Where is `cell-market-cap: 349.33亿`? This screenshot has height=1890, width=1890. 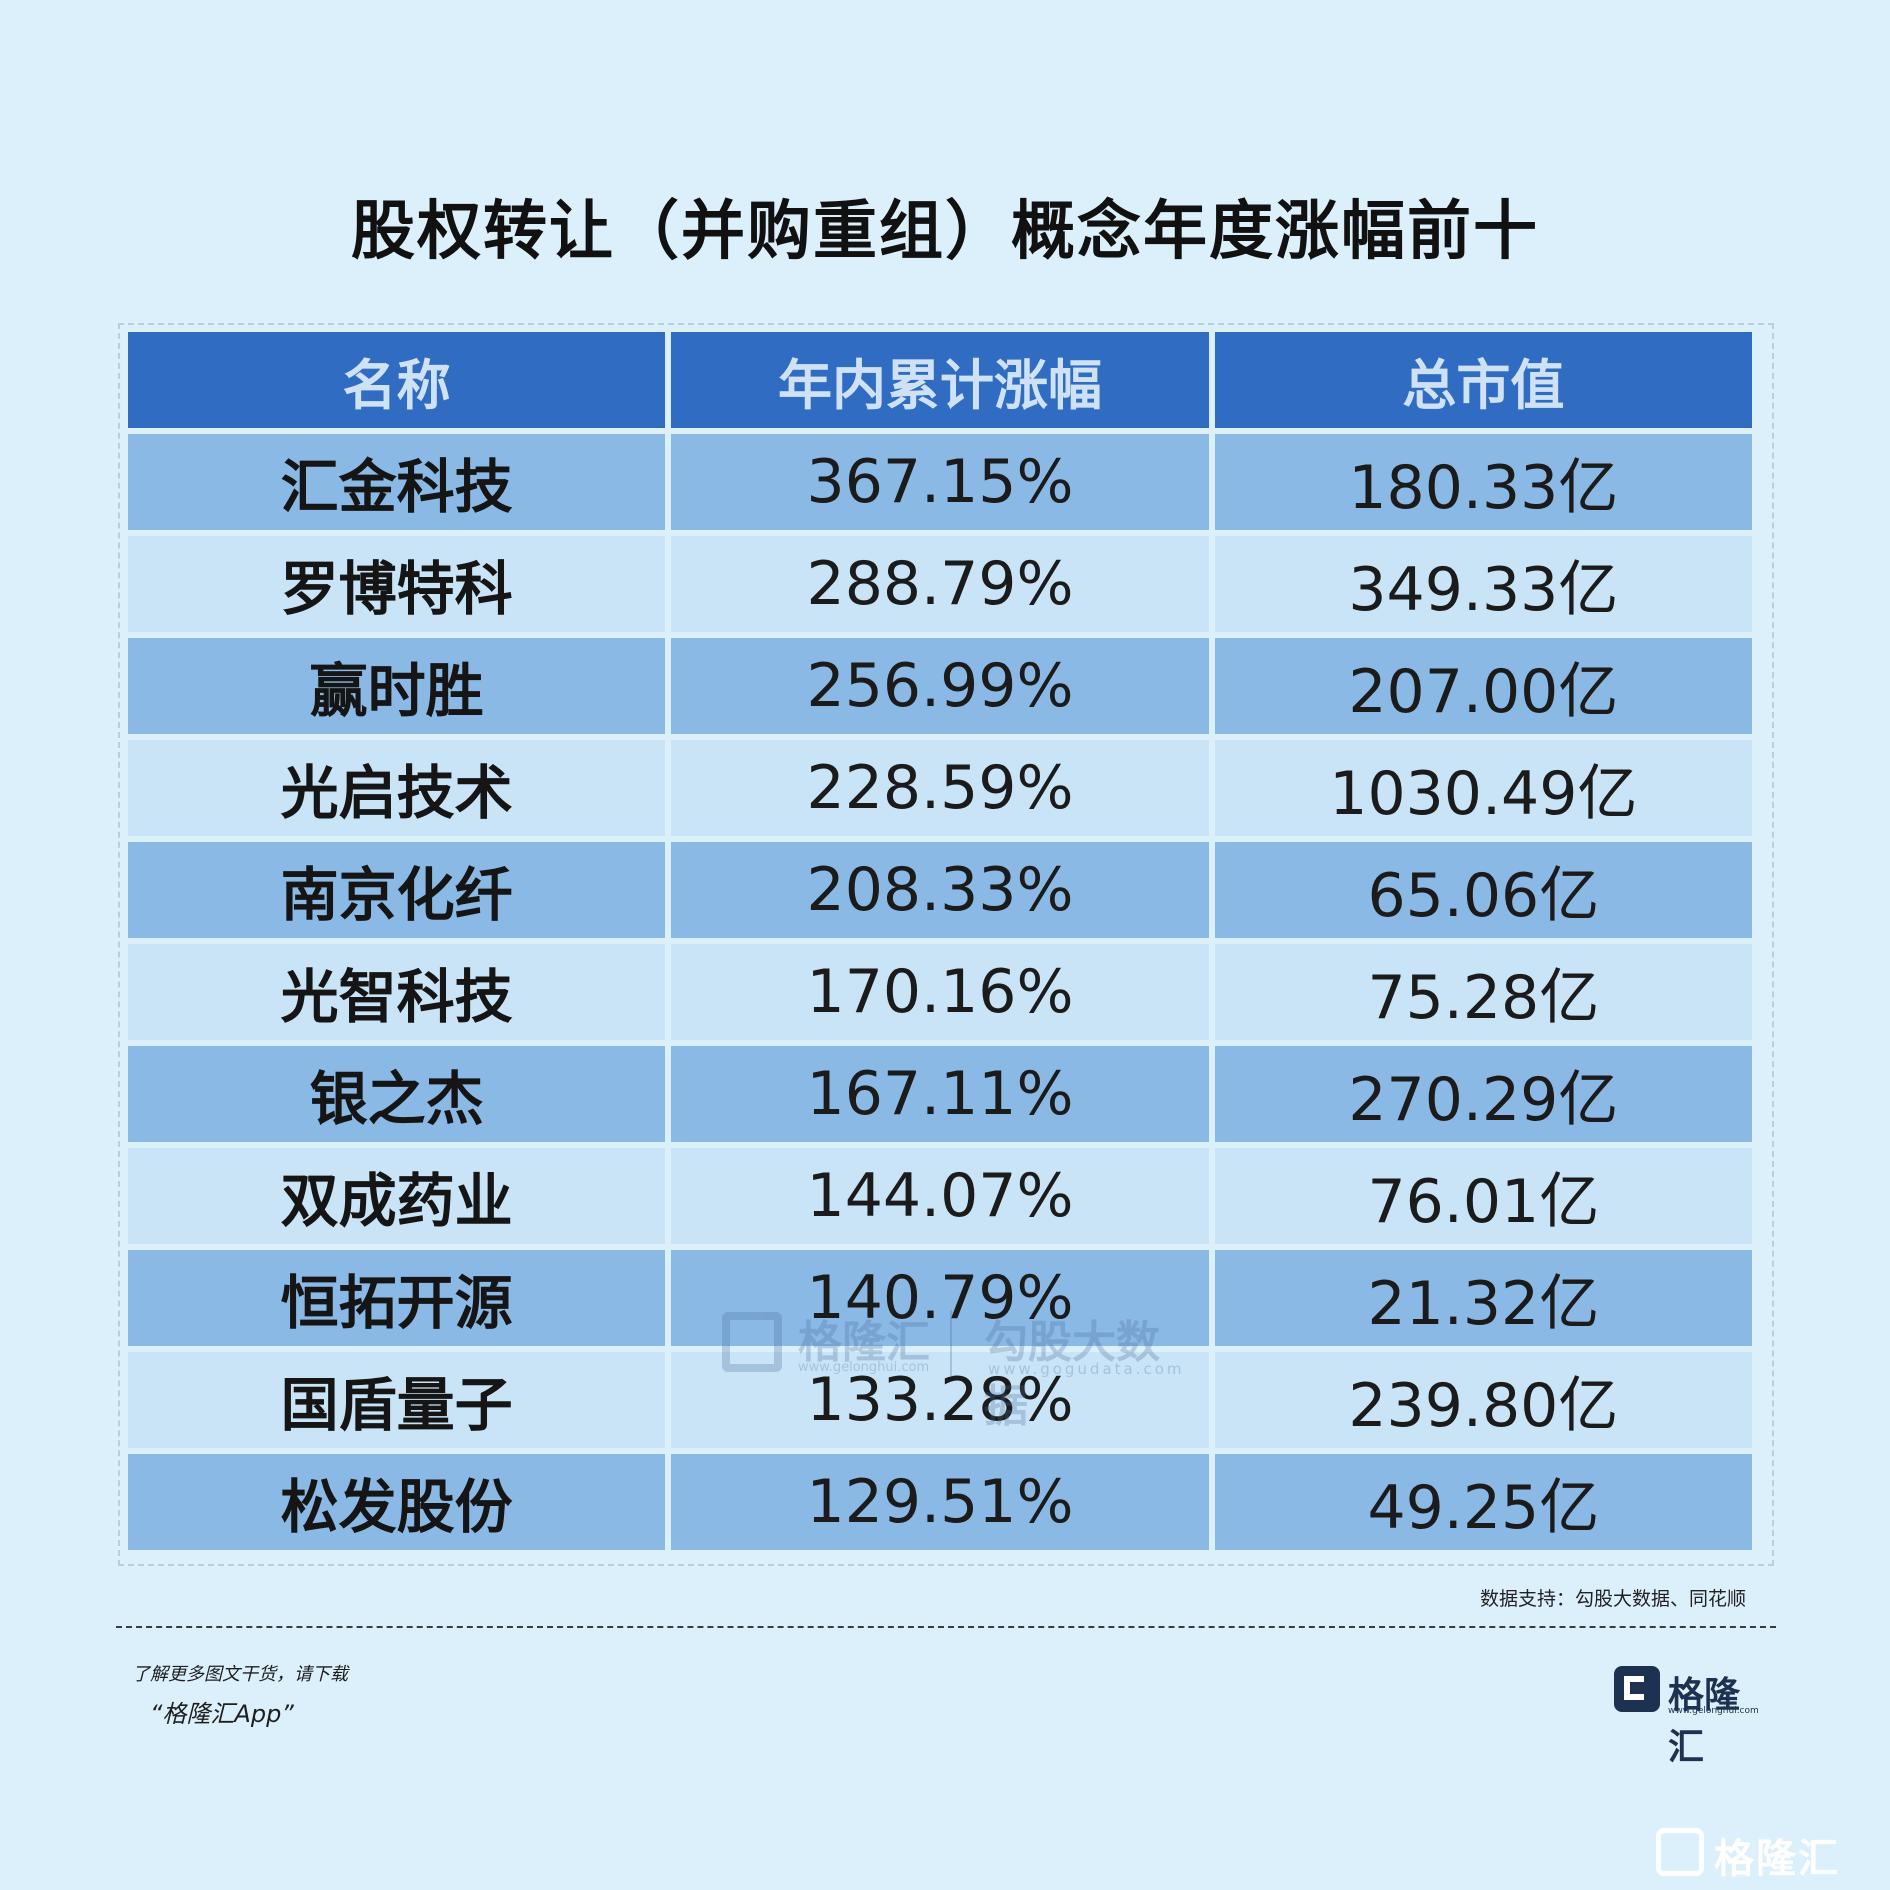
cell-market-cap: 349.33亿 is located at coordinates (1483, 584).